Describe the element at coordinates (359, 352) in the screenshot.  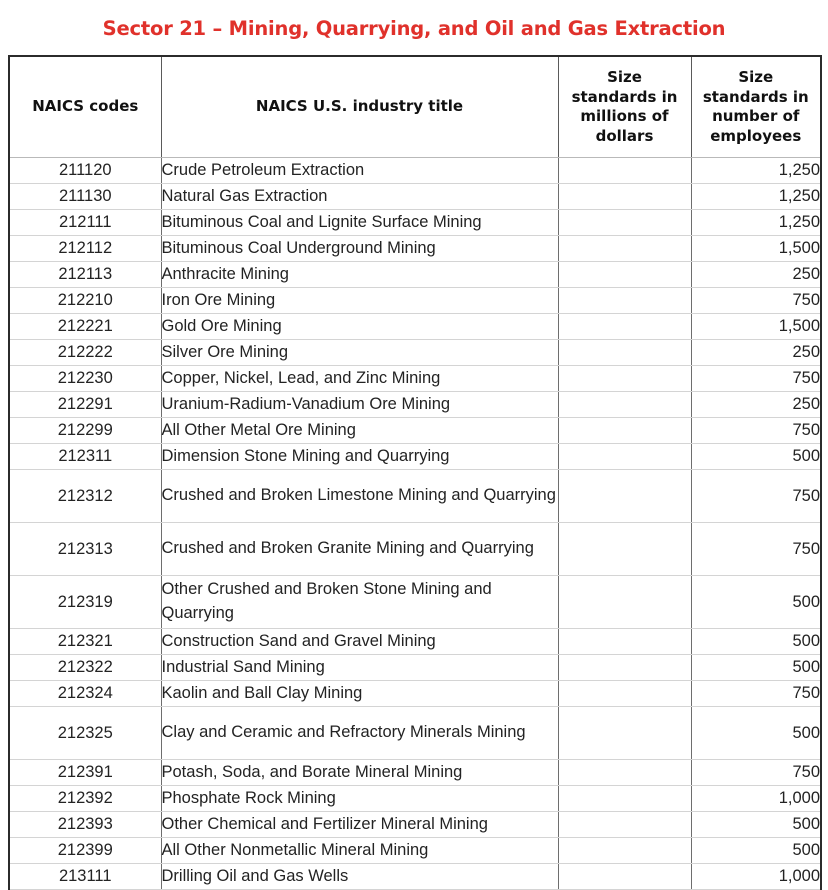
I see `cell-industry-title: Silver Ore Mining` at that location.